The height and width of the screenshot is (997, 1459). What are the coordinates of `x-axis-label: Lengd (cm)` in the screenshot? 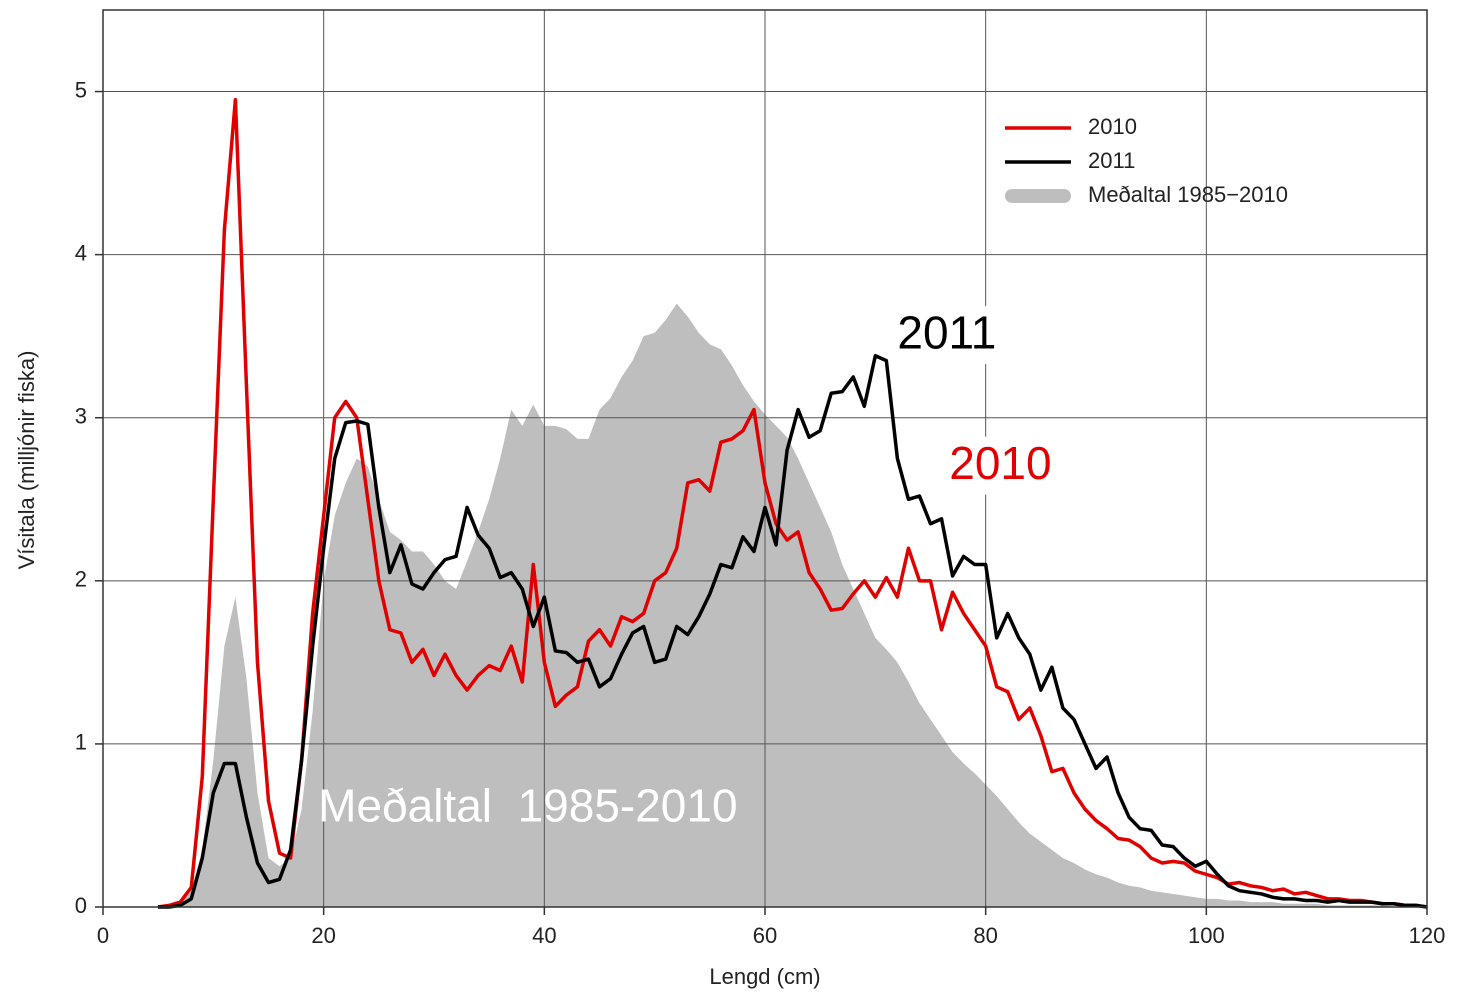 It's located at (764, 976).